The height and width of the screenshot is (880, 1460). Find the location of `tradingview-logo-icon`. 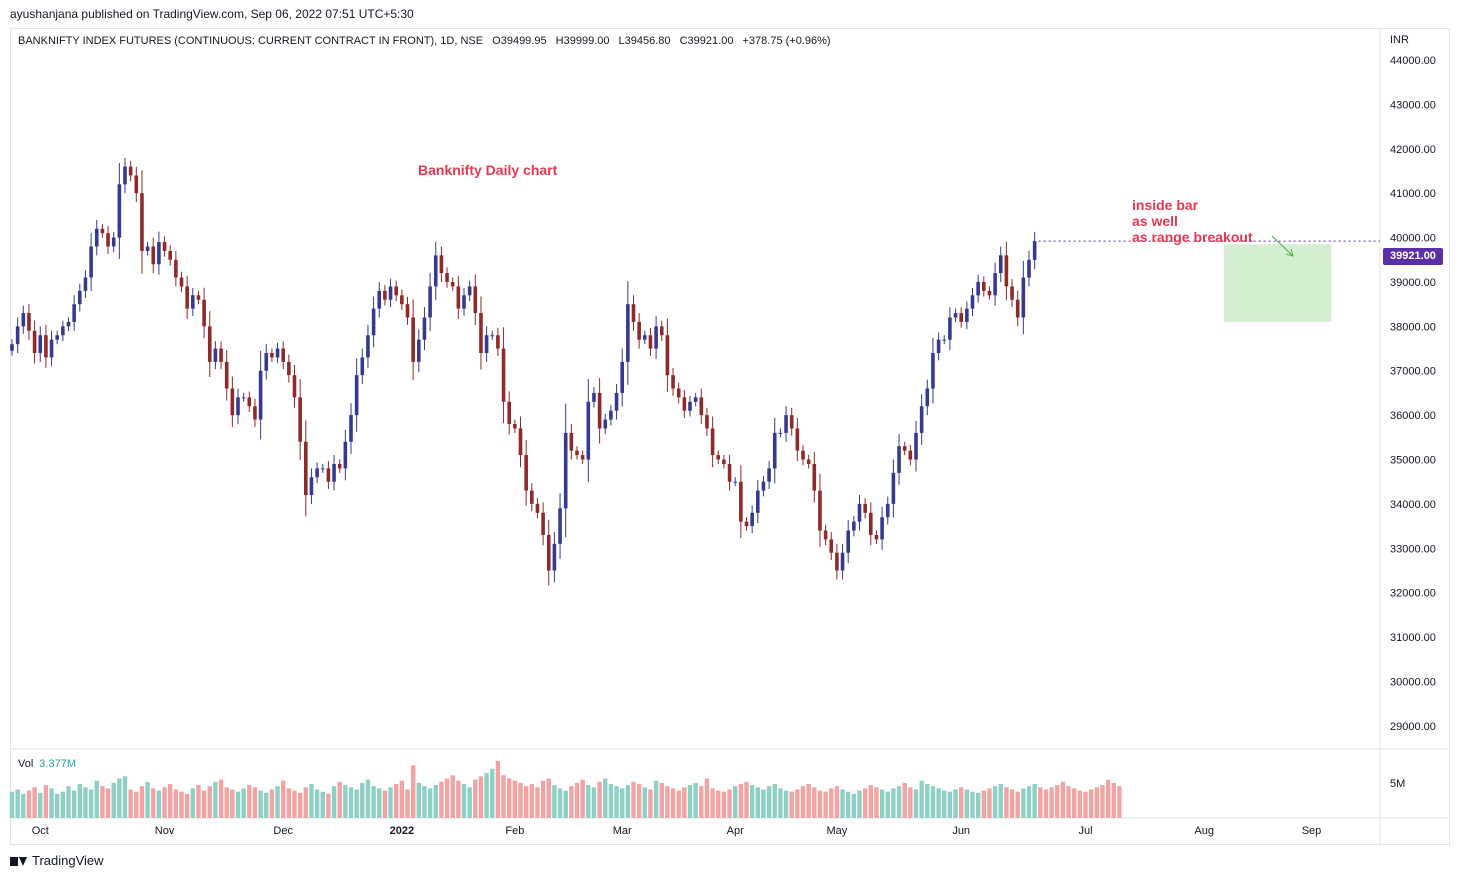

tradingview-logo-icon is located at coordinates (19, 861).